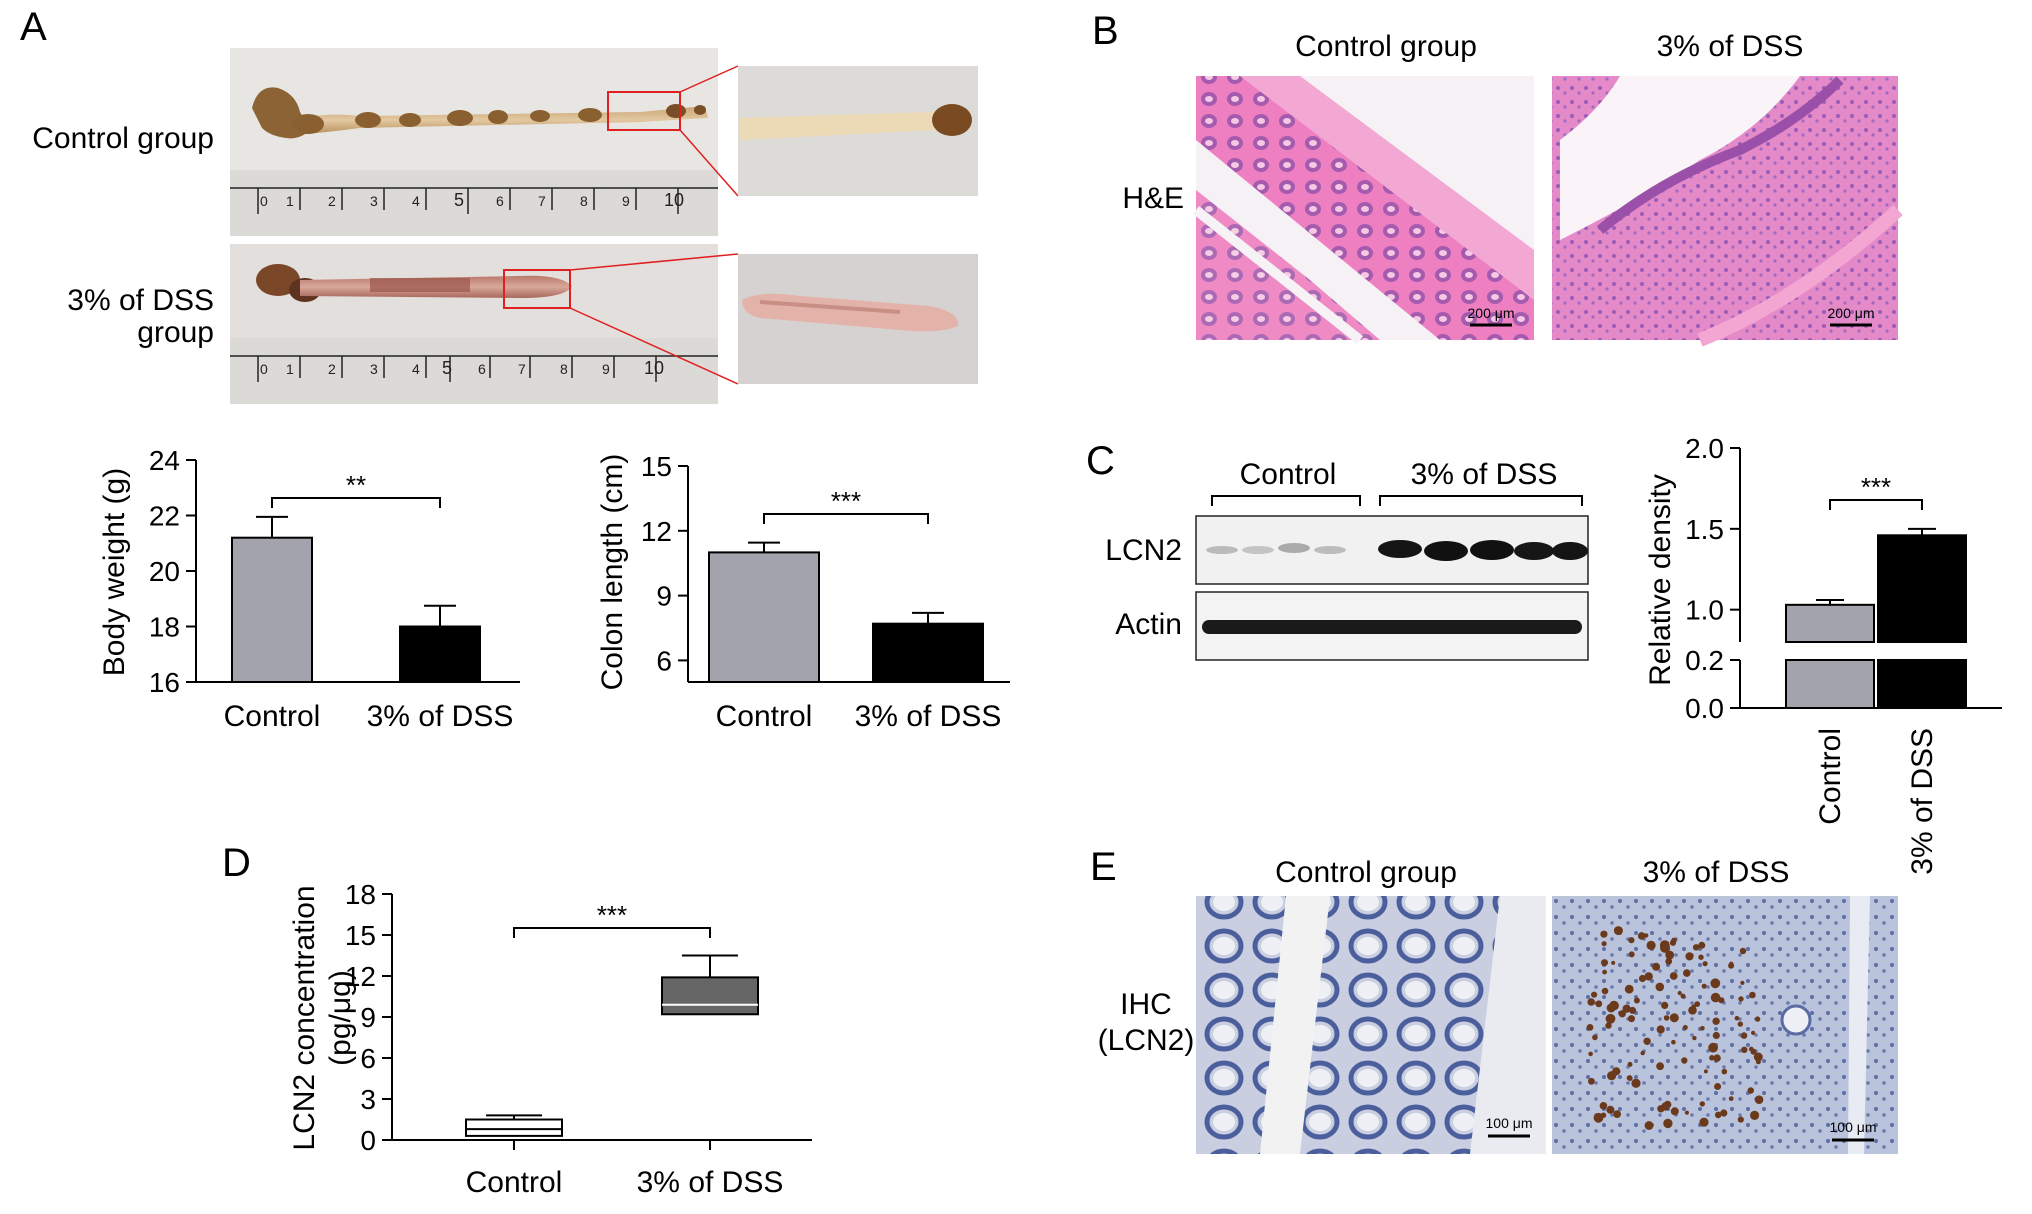 Image resolution: width=2032 pixels, height=1214 pixels. Describe the element at coordinates (1100, 461) in the screenshot. I see `panel-letter-c: C` at that location.